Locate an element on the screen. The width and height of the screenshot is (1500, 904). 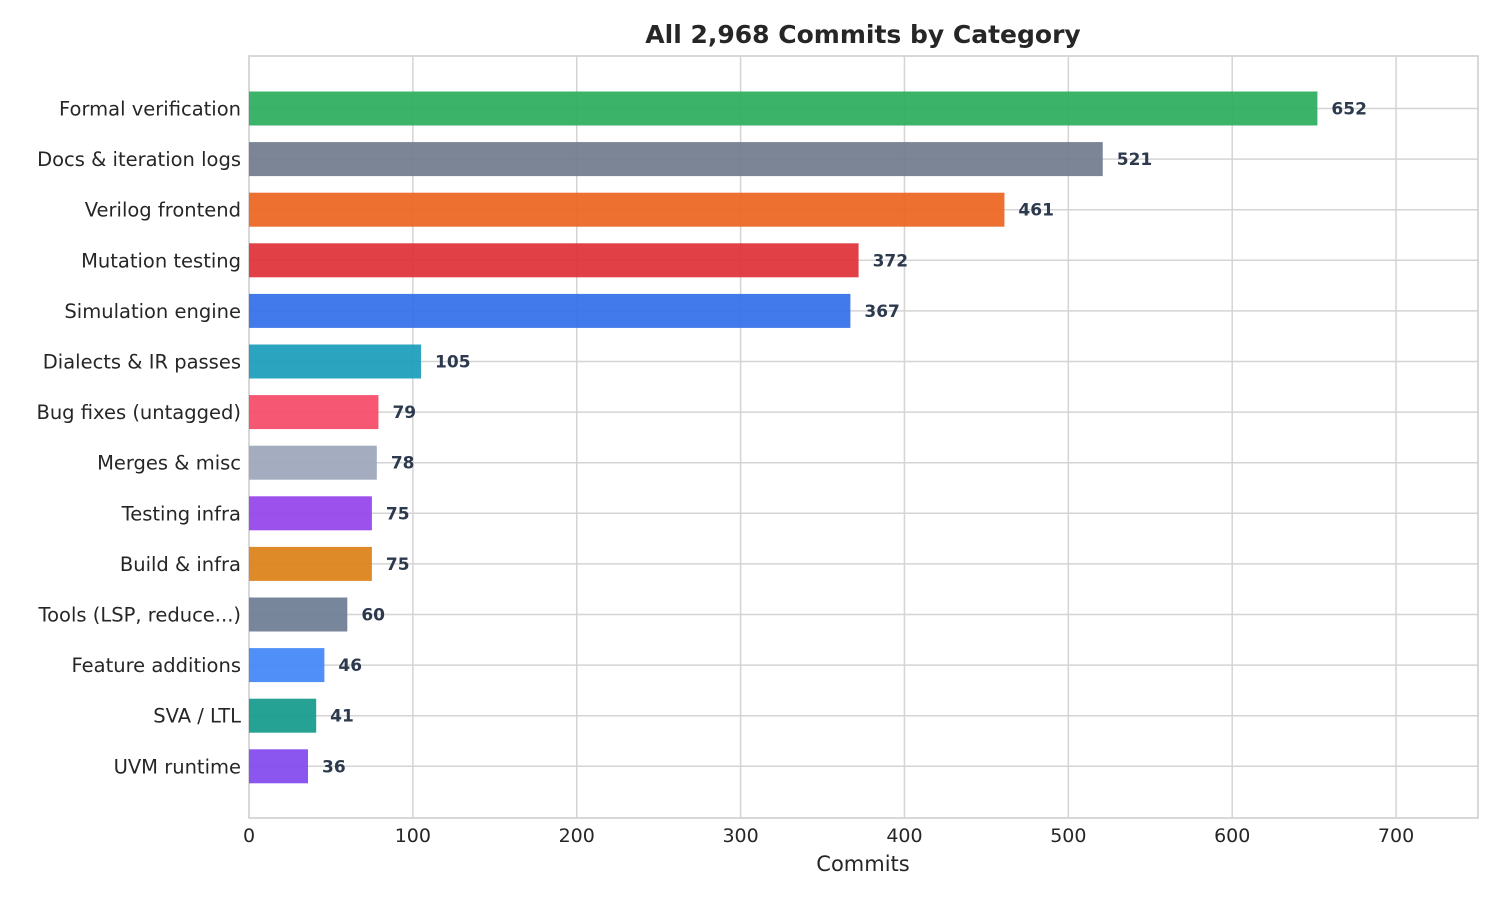
data-label: 46 is located at coordinates (350, 666).